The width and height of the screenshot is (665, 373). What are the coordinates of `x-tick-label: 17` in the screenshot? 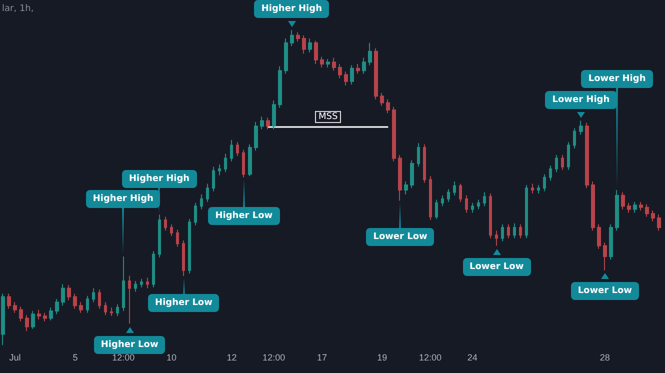 It's located at (321, 357).